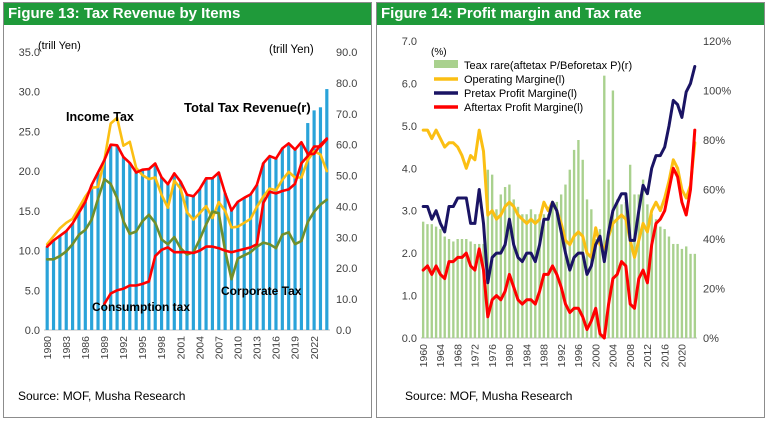 The width and height of the screenshot is (770, 422). I want to click on x-tick-label: 1964, so click(441, 356).